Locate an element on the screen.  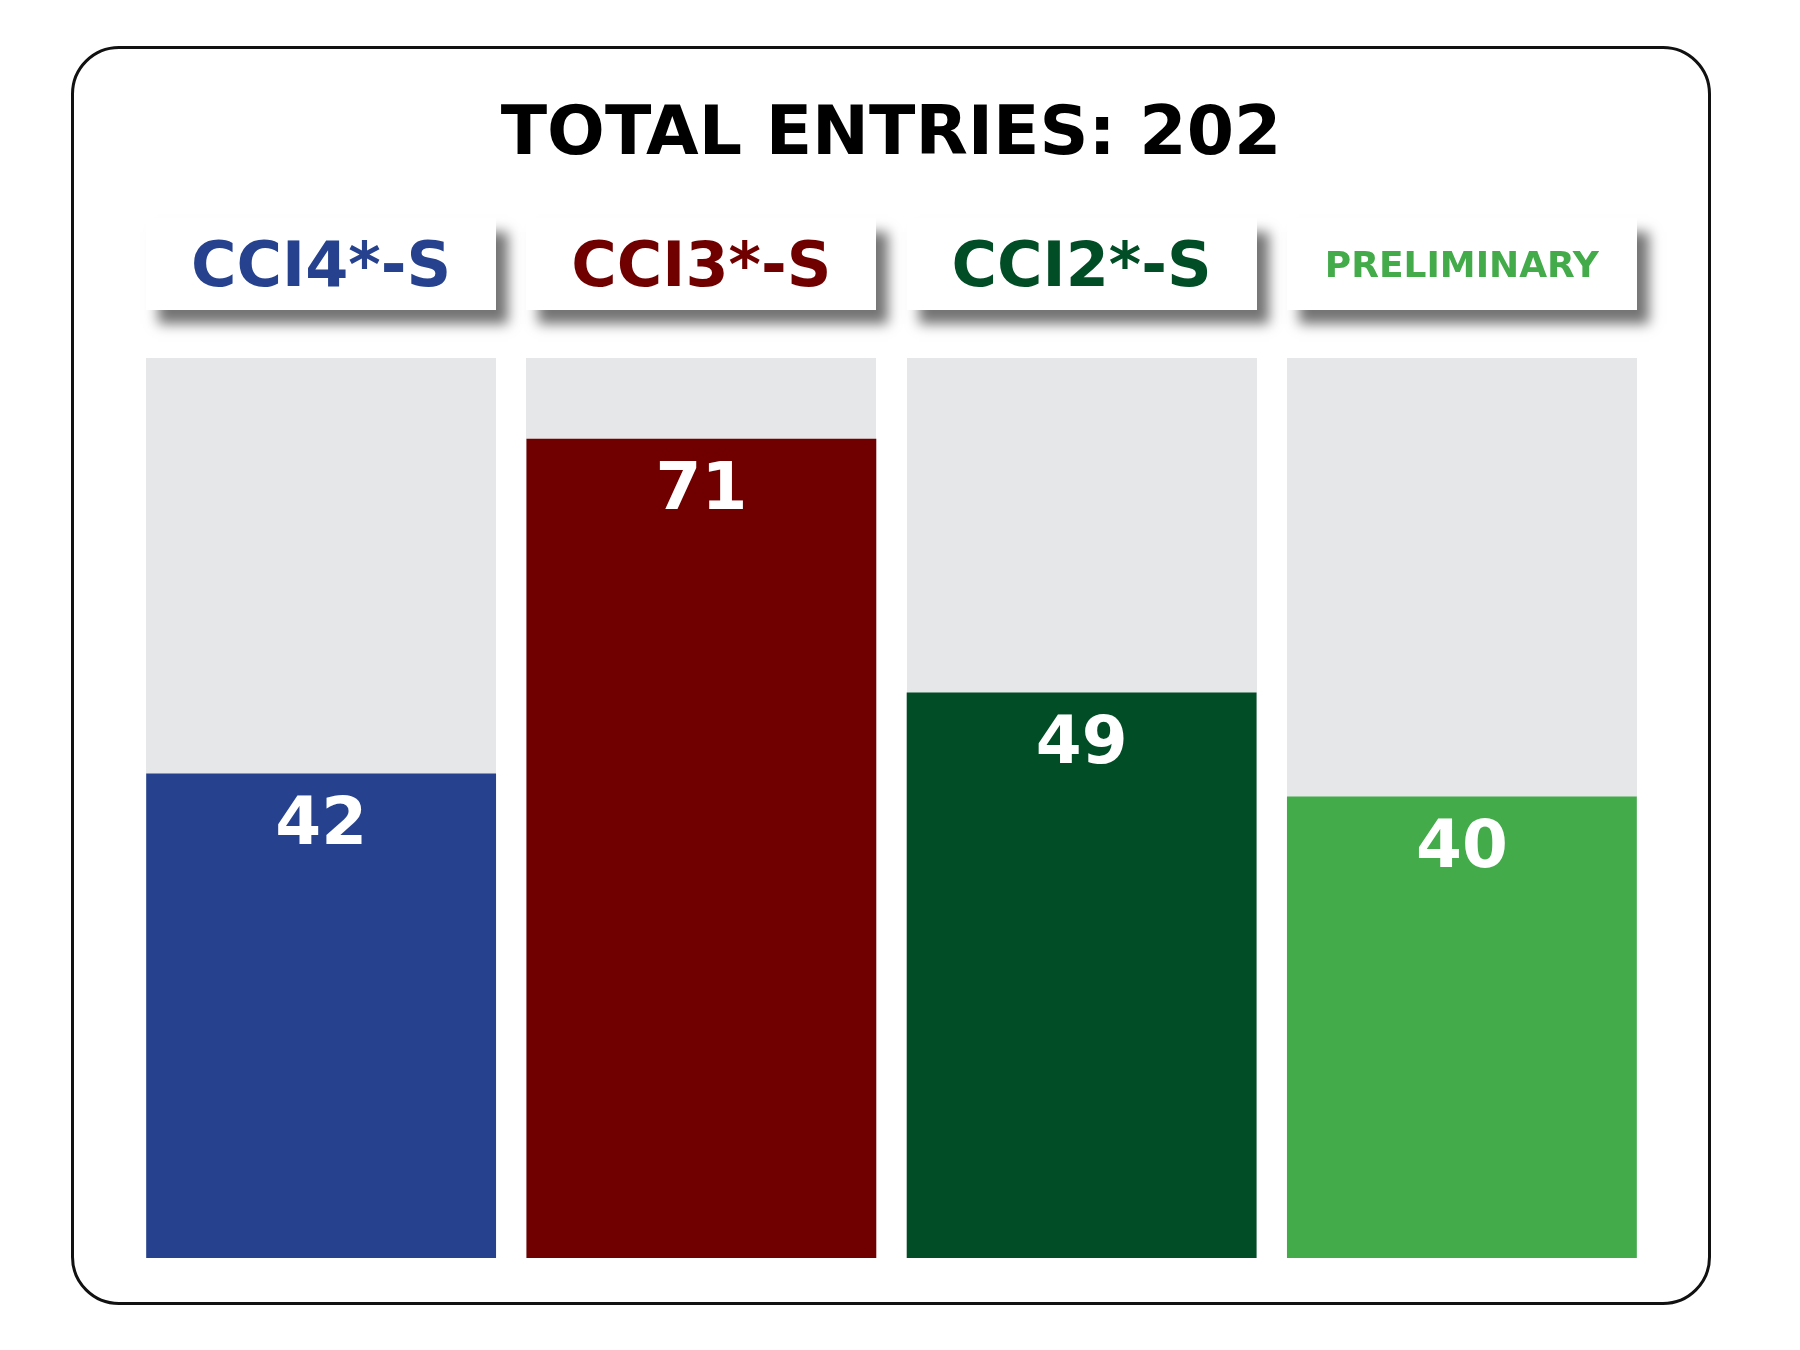
data-label: 40 is located at coordinates (1461, 844).